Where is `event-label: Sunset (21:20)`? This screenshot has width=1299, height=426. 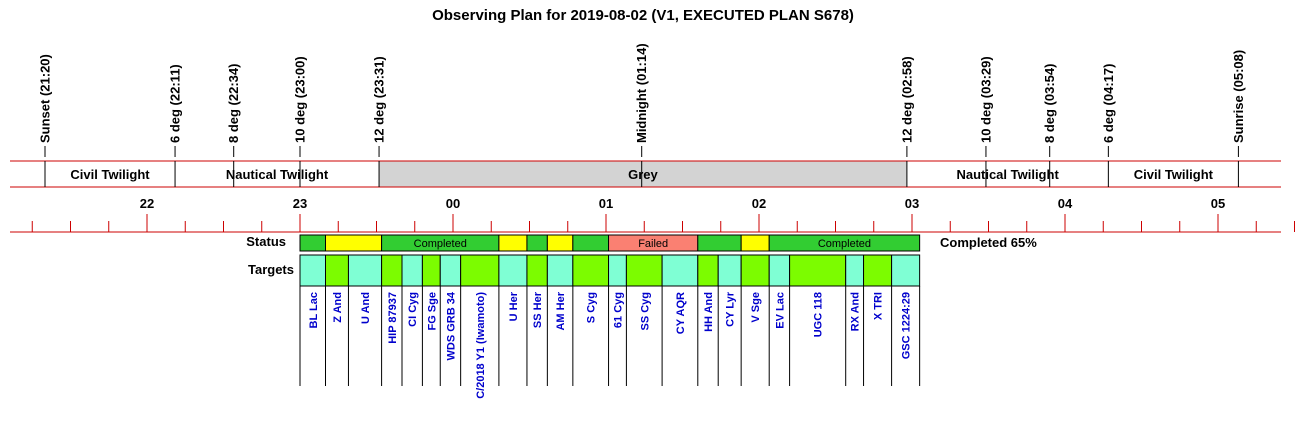
event-label: Sunset (21:20) is located at coordinates (45, 98).